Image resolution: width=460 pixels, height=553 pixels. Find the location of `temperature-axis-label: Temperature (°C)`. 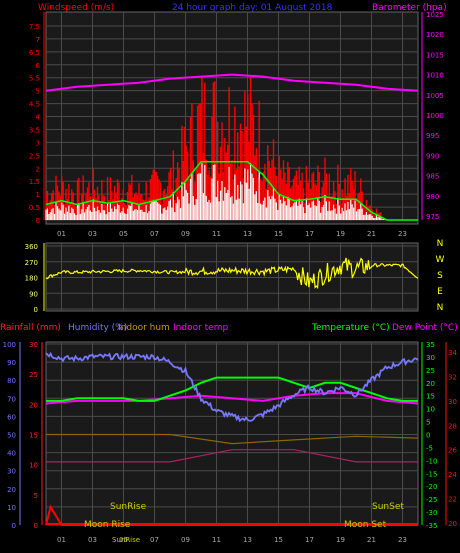

temperature-axis-label: Temperature (°C) is located at coordinates (350, 328).